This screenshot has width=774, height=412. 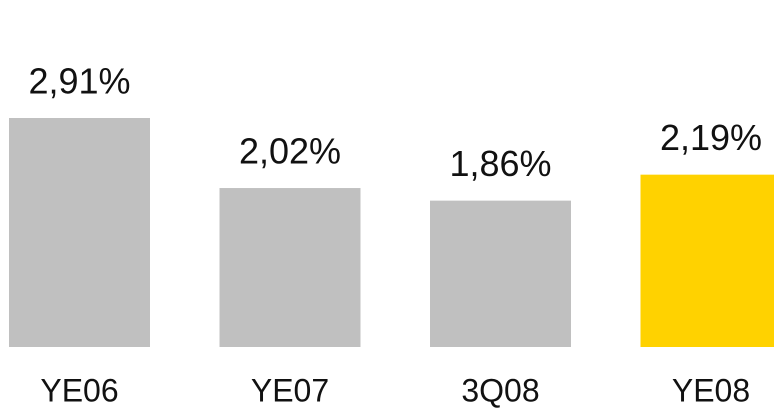 What do you see at coordinates (290, 390) in the screenshot?
I see `category-label: YE07` at bounding box center [290, 390].